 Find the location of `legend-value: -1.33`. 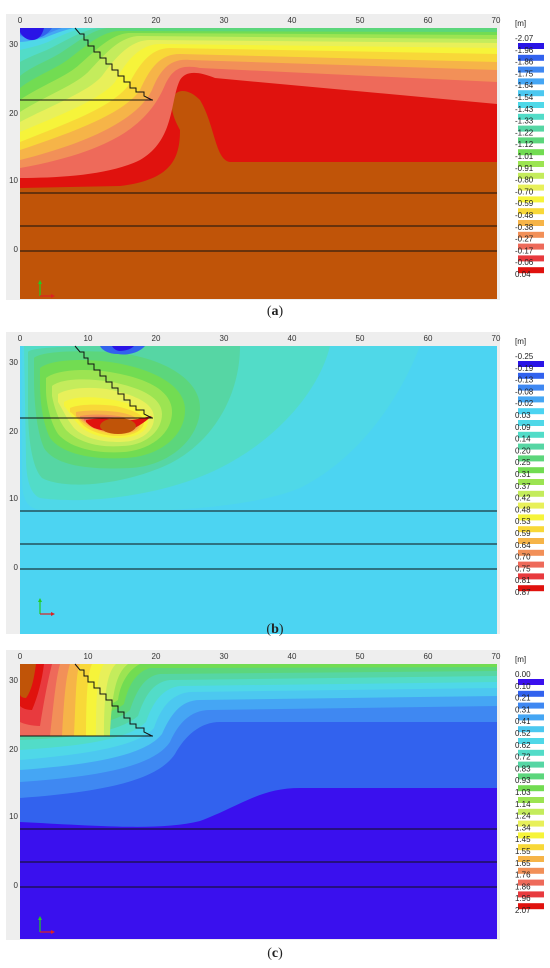

legend-value: -1.33 is located at coordinates (524, 121).